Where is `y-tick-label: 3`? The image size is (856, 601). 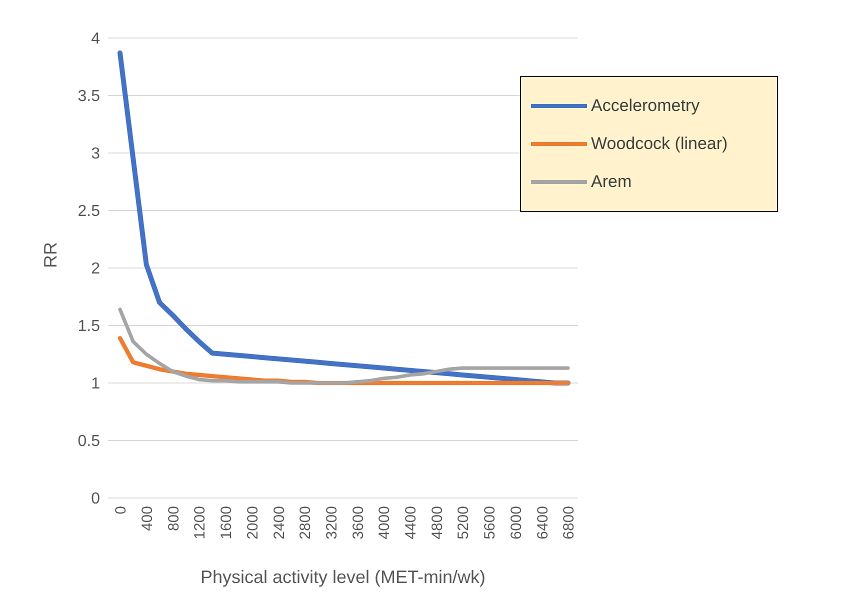 y-tick-label: 3 is located at coordinates (95, 154).